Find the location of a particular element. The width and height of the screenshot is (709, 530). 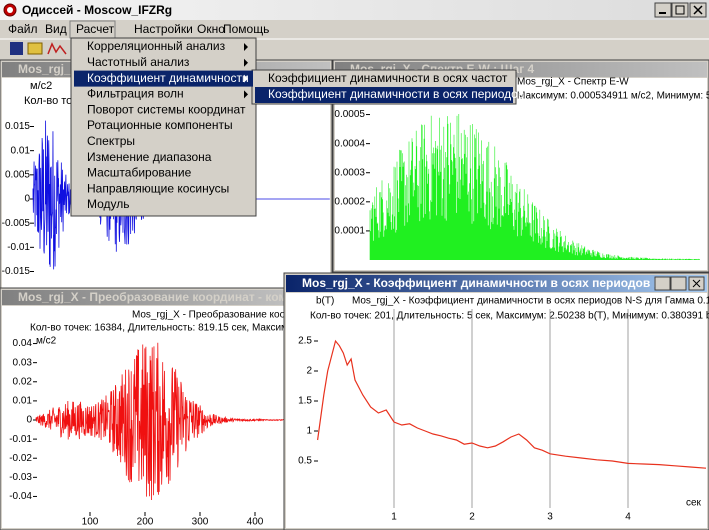

y-tick-label: -0.015 is located at coordinates (16, 271).